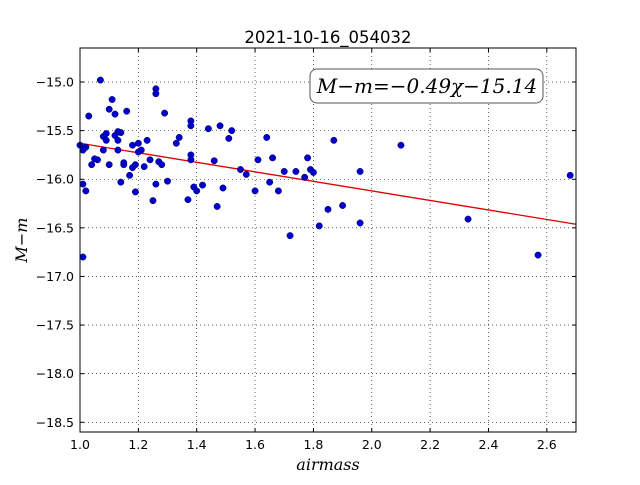 Image resolution: width=640 pixels, height=485 pixels. What do you see at coordinates (55, 130) in the screenshot?
I see `y-tick-label: −15.5` at bounding box center [55, 130].